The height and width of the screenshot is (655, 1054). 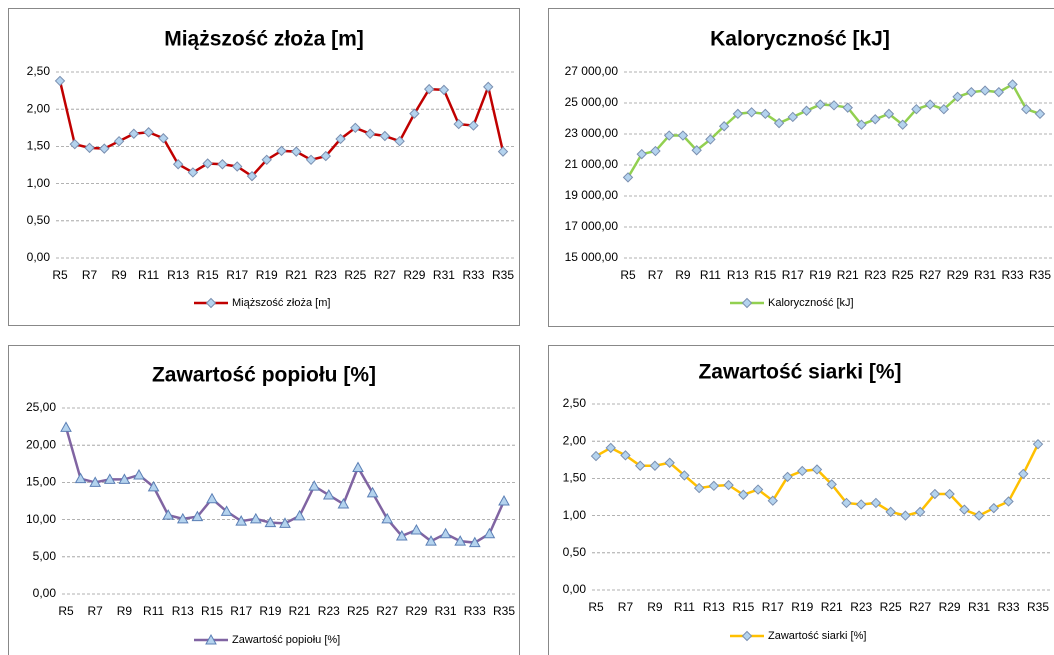 I want to click on y-tick-label: 27 000,00, so click(x=592, y=71).